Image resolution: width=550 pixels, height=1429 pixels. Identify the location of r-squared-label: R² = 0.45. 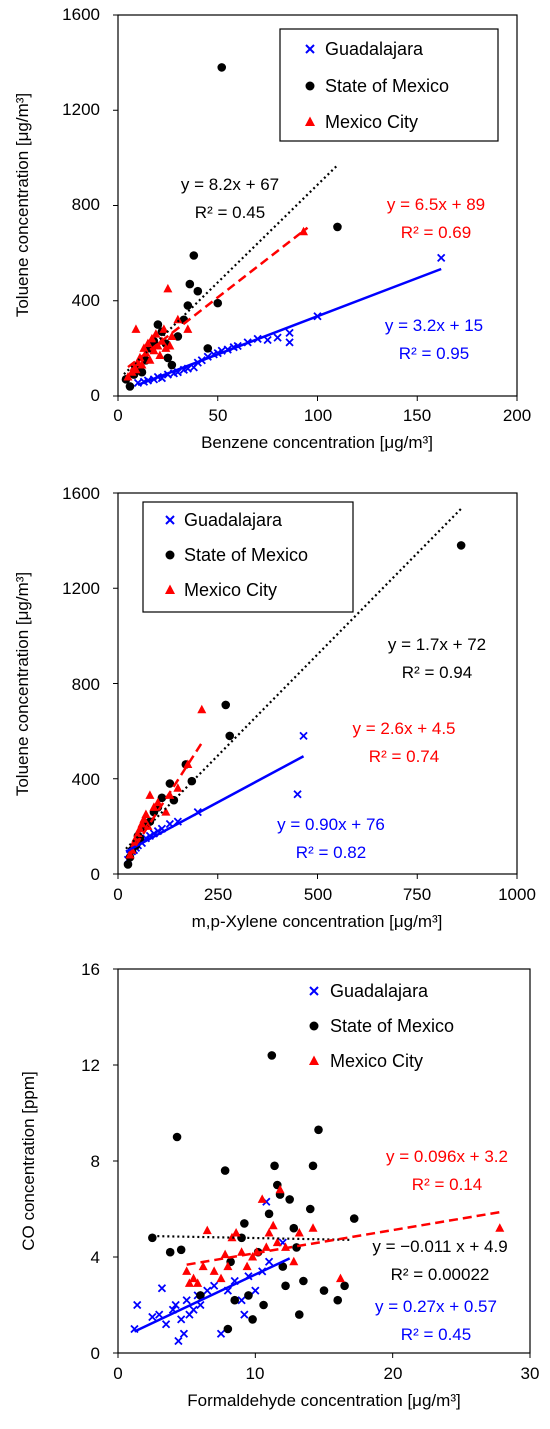
(436, 1334).